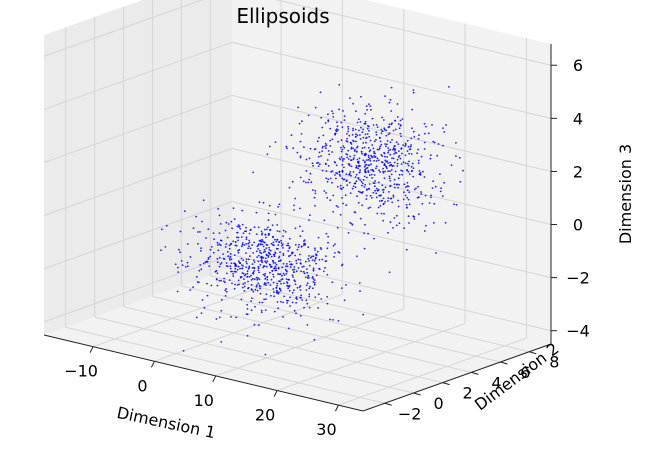 This screenshot has width=660, height=456. What do you see at coordinates (578, 278) in the screenshot?
I see `z-tick-label: −2` at bounding box center [578, 278].